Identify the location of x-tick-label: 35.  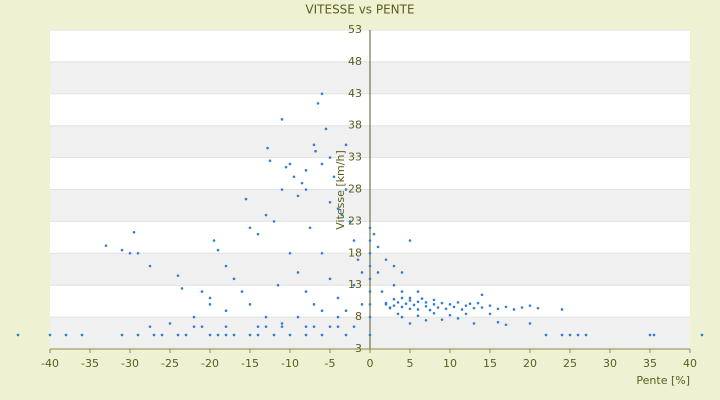
(650, 363).